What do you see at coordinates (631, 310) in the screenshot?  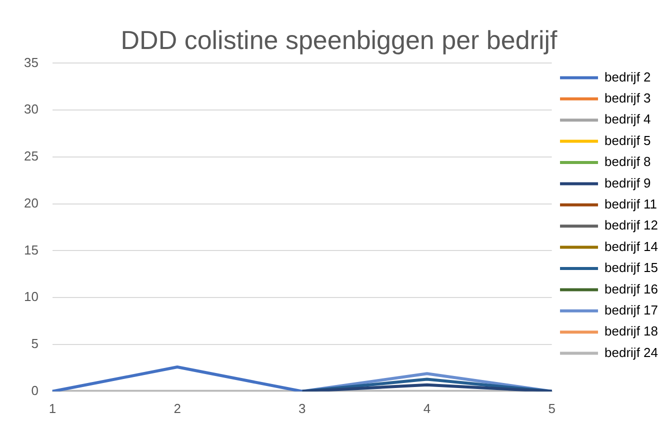 I see `legend-label: bedrijf 17` at bounding box center [631, 310].